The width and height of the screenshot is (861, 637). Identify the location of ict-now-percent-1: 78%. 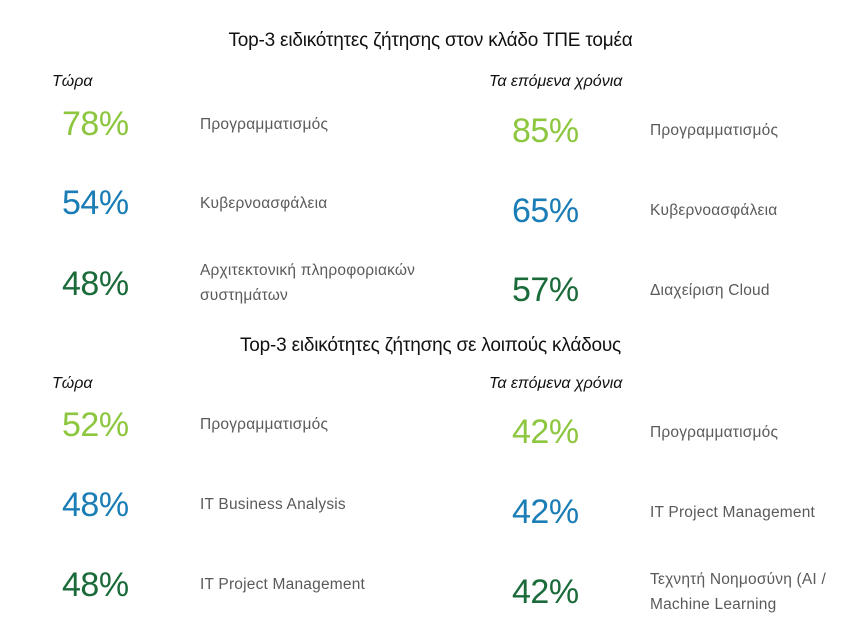
(95, 124).